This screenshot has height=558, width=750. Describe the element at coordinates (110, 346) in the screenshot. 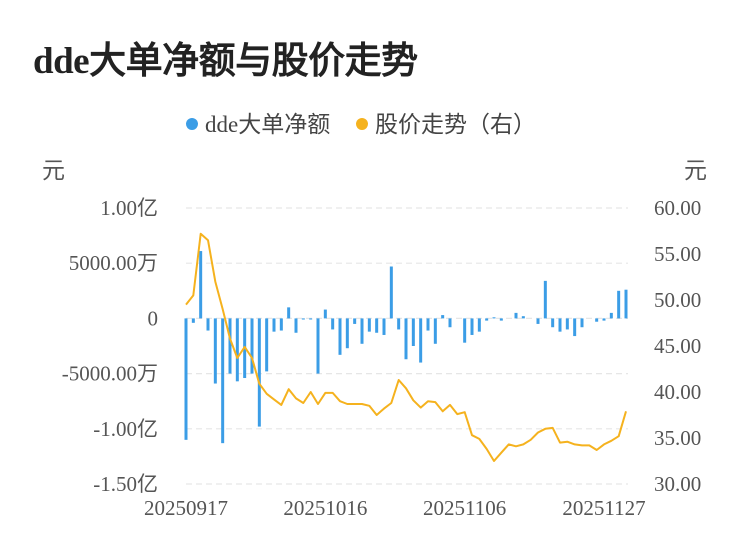

I see `left-axis-ticks: 1.00亿 5000.00万 0 -5000.00万 -1.00亿 -1.50亿` at that location.